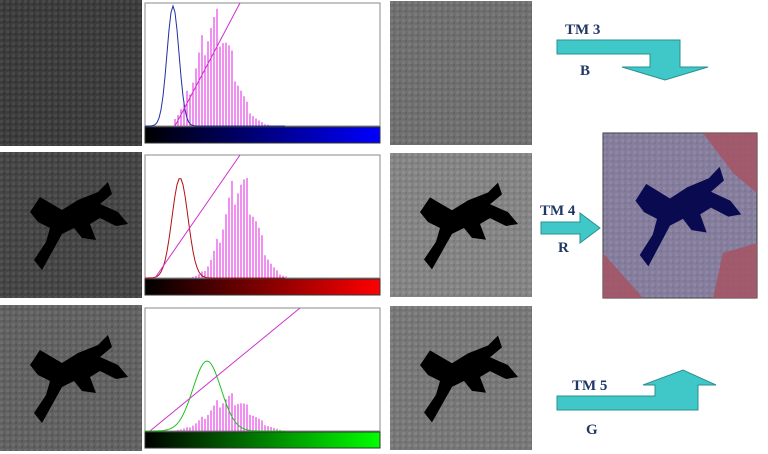 Image resolution: width=768 pixels, height=454 pixels. Describe the element at coordinates (558, 211) in the screenshot. I see `band-label: TM 4` at that location.